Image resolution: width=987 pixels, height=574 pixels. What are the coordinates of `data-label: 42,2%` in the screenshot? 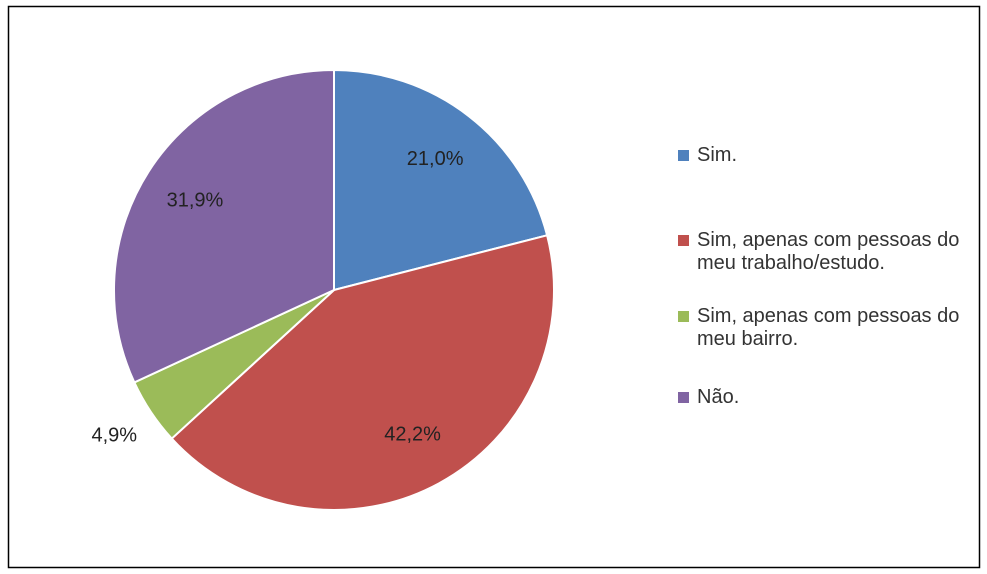 It's located at (412, 434).